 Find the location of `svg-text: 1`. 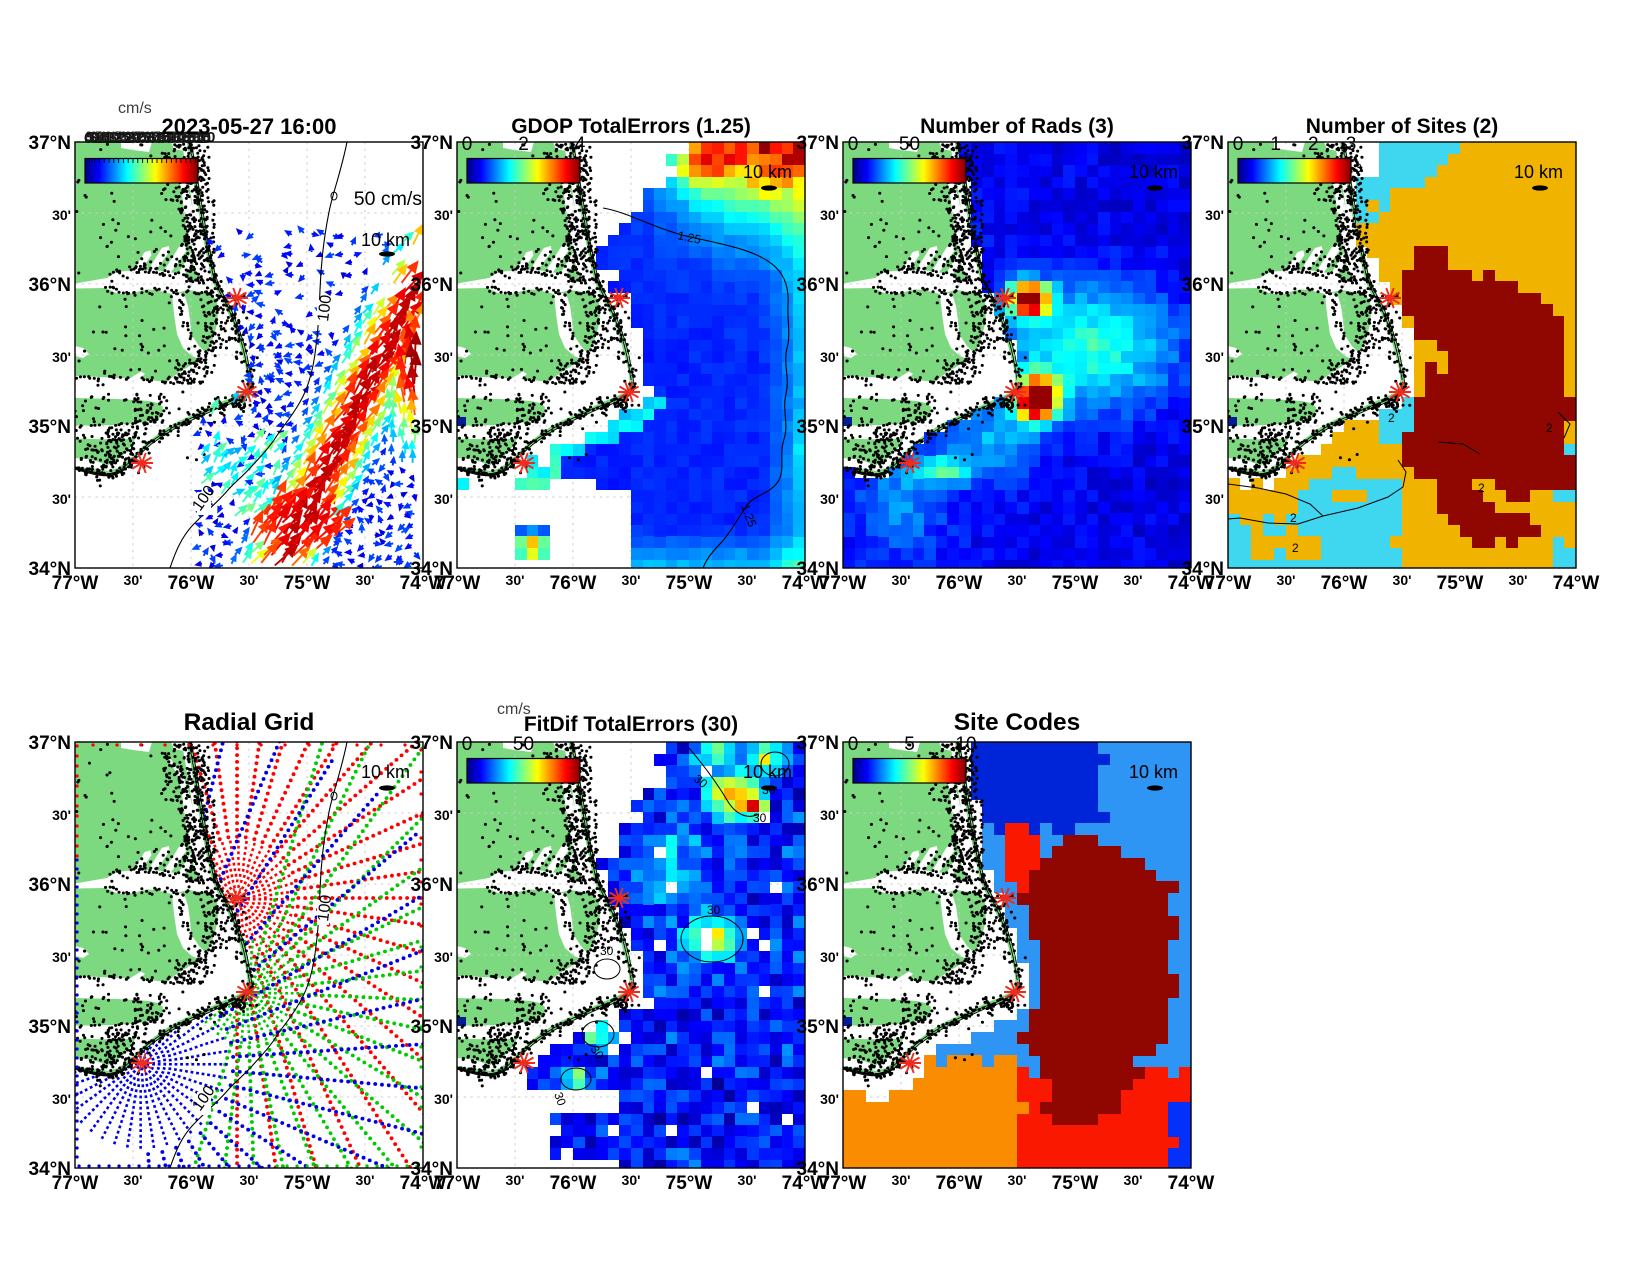

svg-text: 1 is located at coordinates (1275, 144).